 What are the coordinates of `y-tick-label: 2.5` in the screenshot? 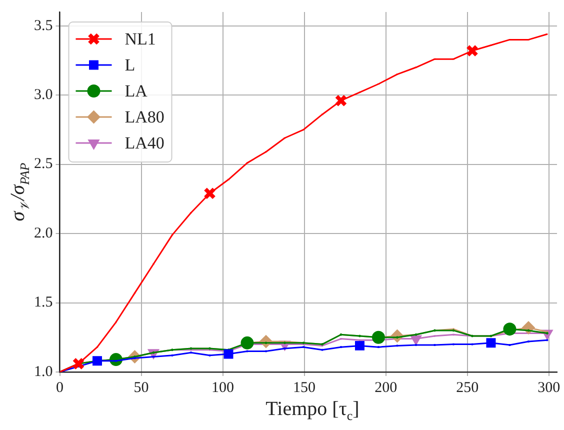 It's located at (43, 164).